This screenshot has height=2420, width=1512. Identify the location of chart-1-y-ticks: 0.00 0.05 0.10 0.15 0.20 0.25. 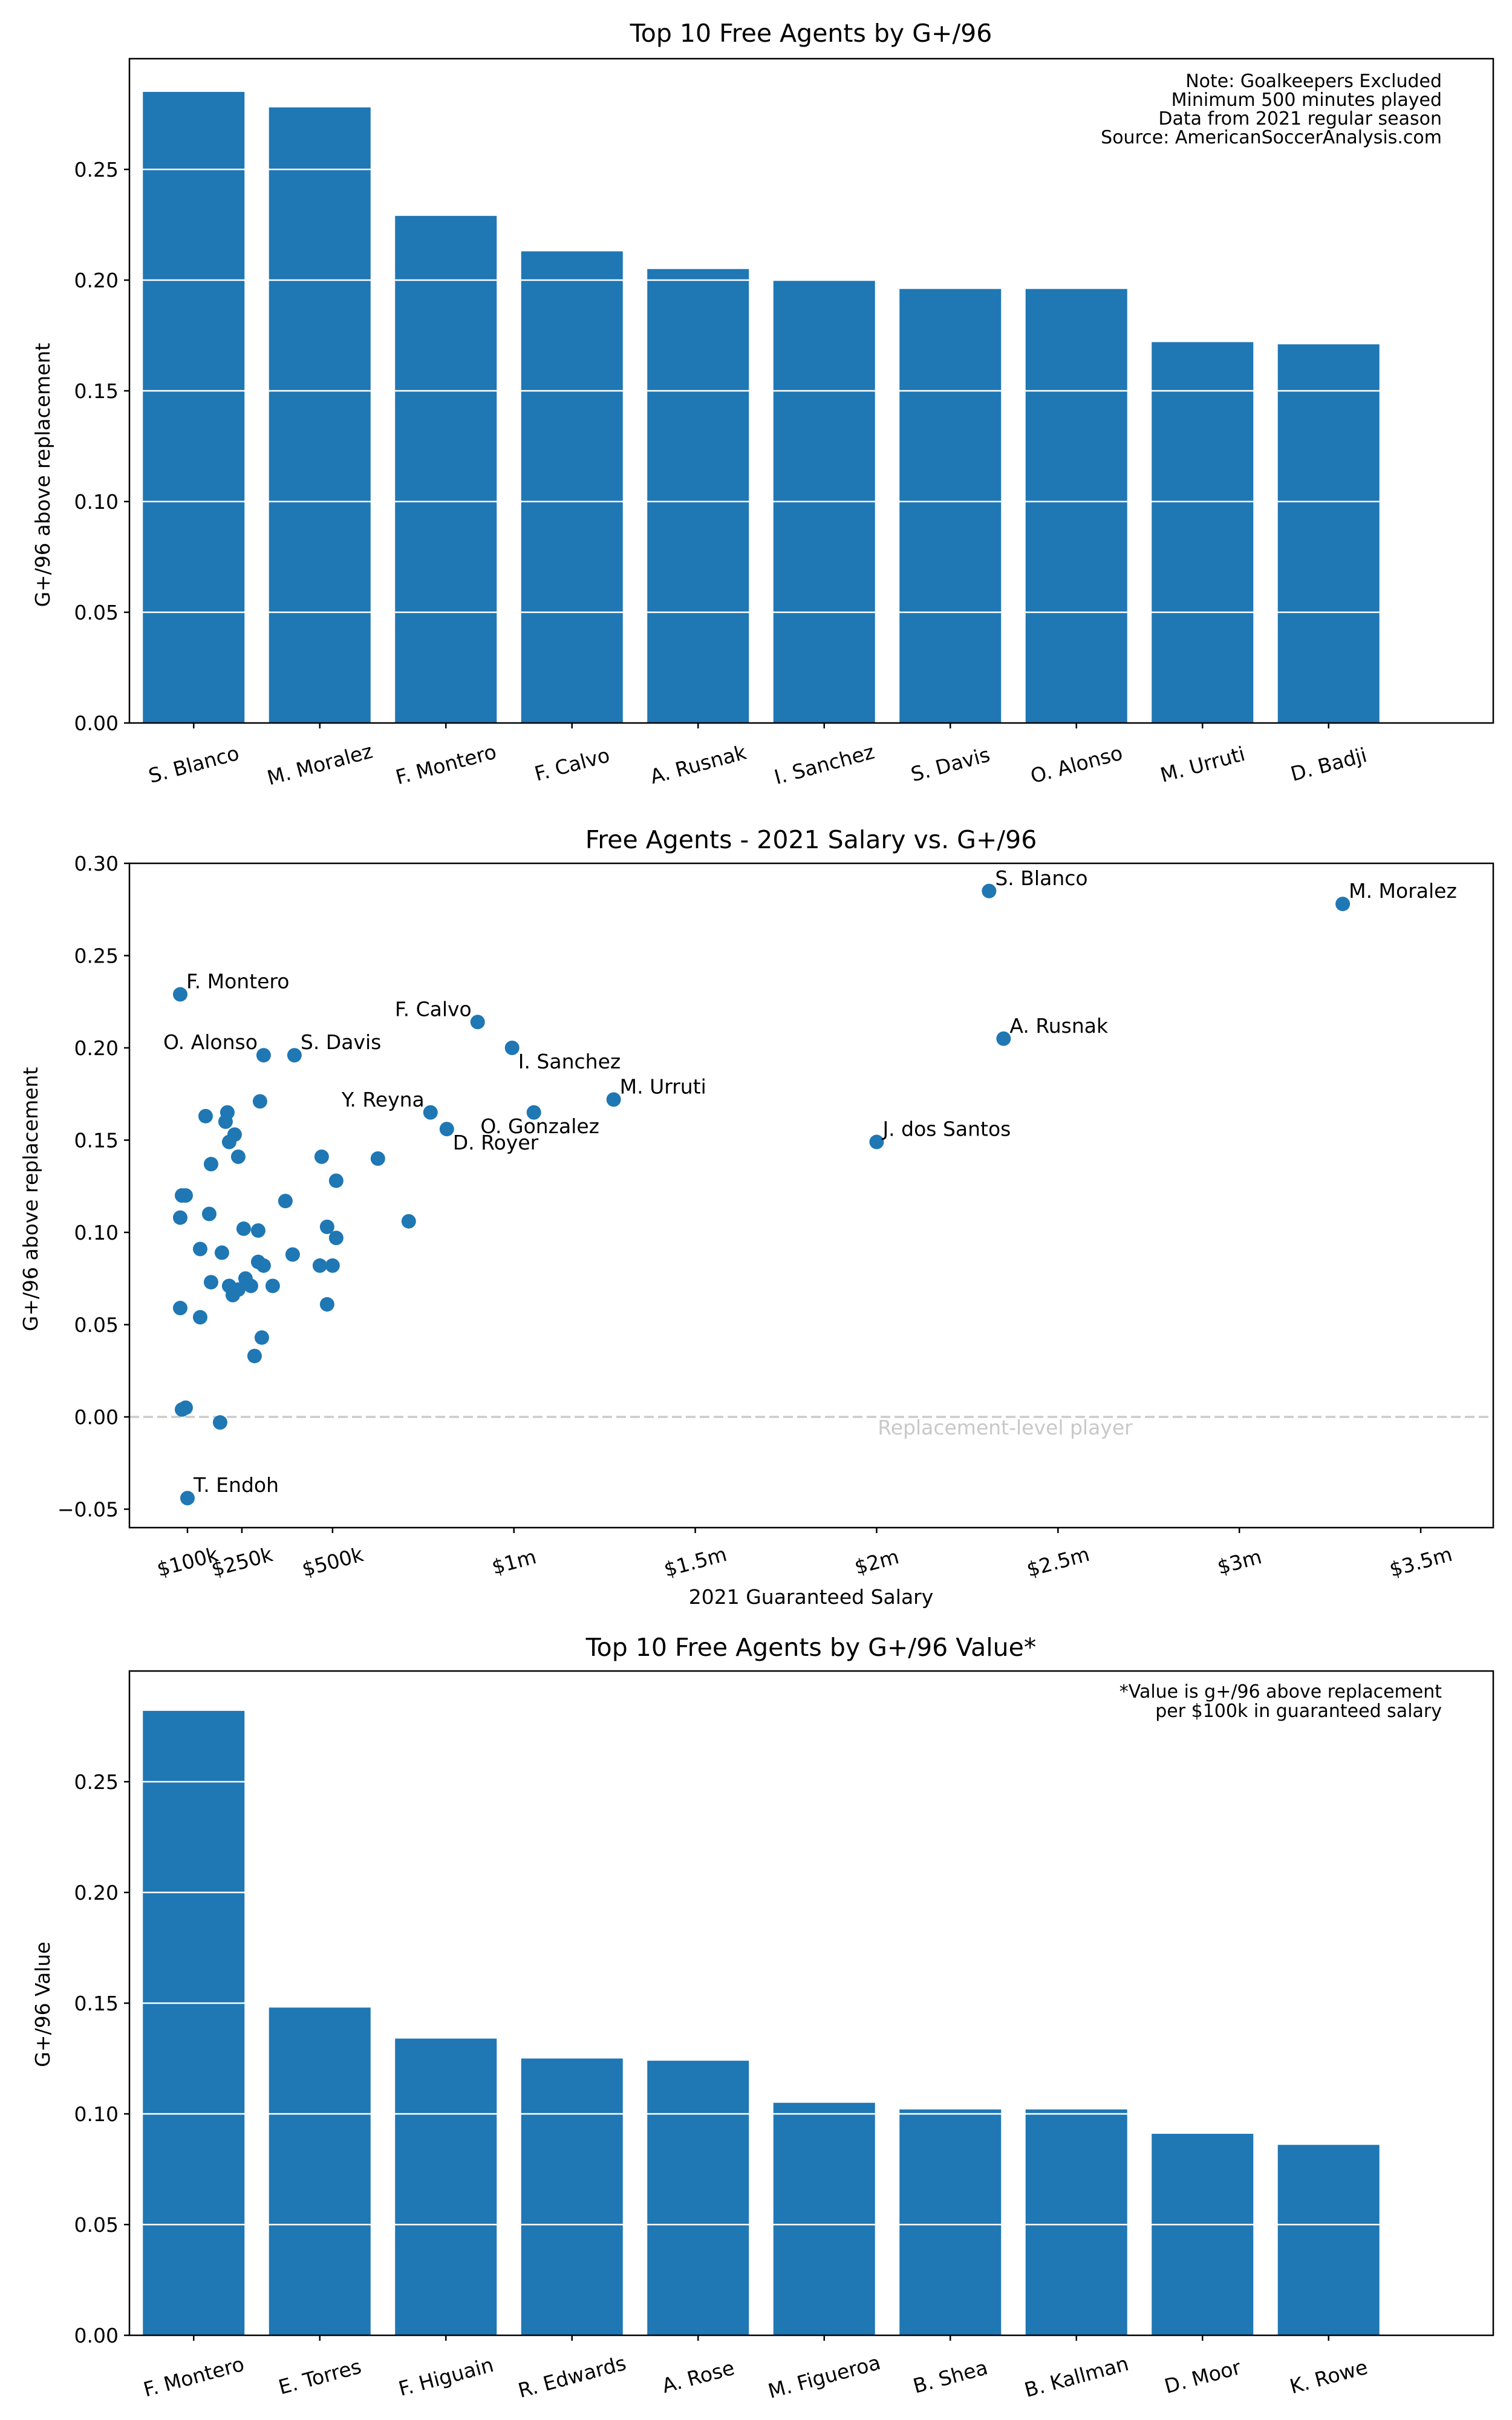
(101, 446).